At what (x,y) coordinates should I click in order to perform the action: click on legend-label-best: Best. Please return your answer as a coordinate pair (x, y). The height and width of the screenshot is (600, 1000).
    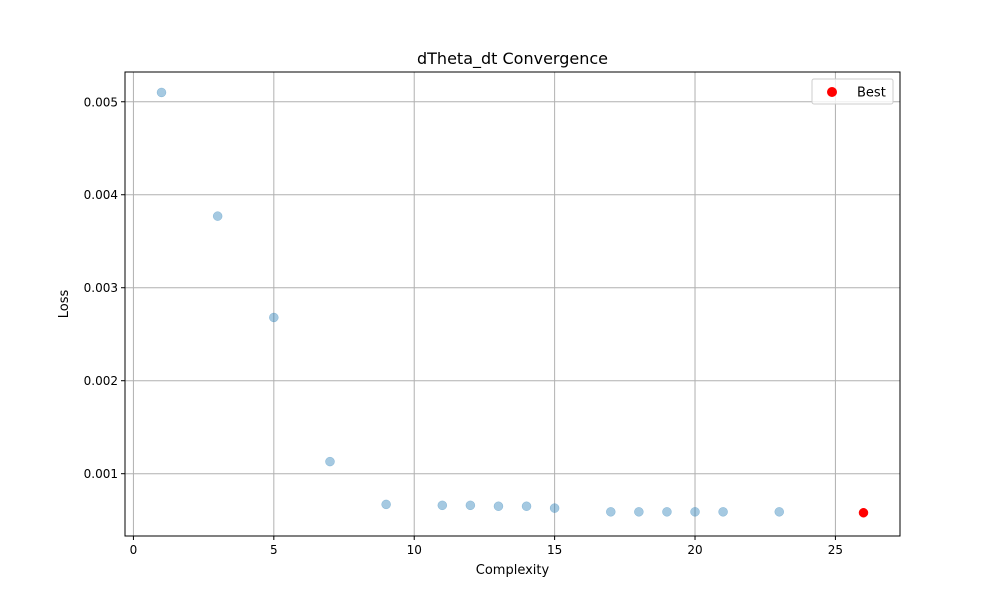
    Looking at the image, I should click on (871, 93).